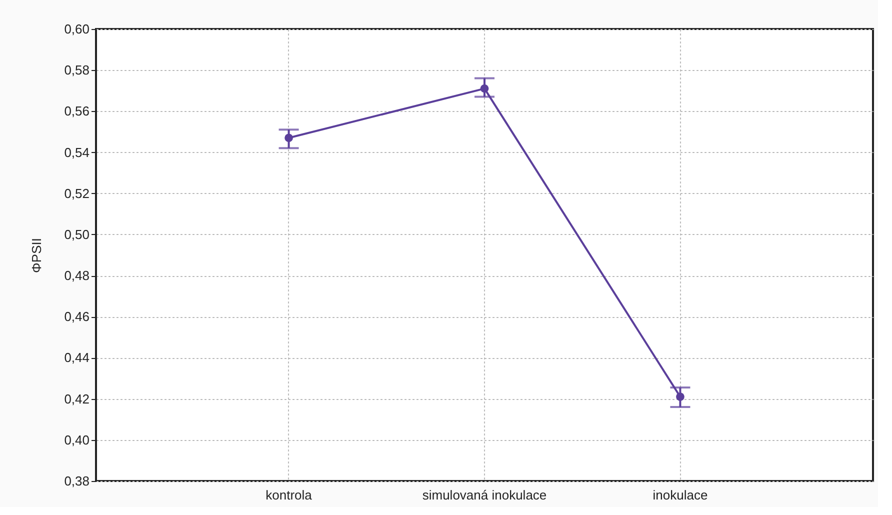 This screenshot has height=515, width=892. What do you see at coordinates (77, 481) in the screenshot?
I see `y-tick-label: 0,38` at bounding box center [77, 481].